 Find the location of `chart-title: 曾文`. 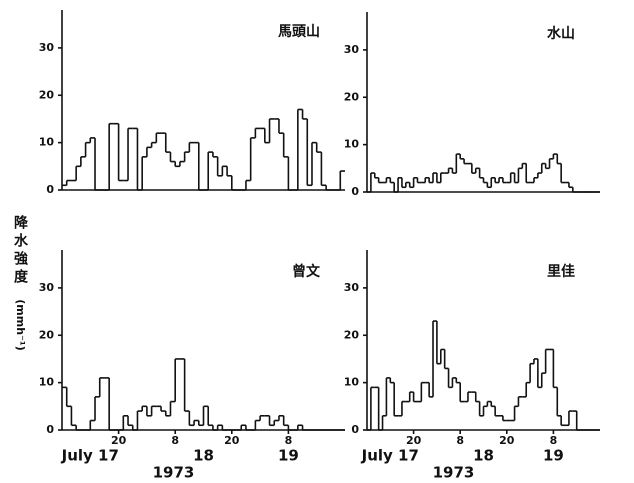

chart-title: 曾文 is located at coordinates (306, 271).